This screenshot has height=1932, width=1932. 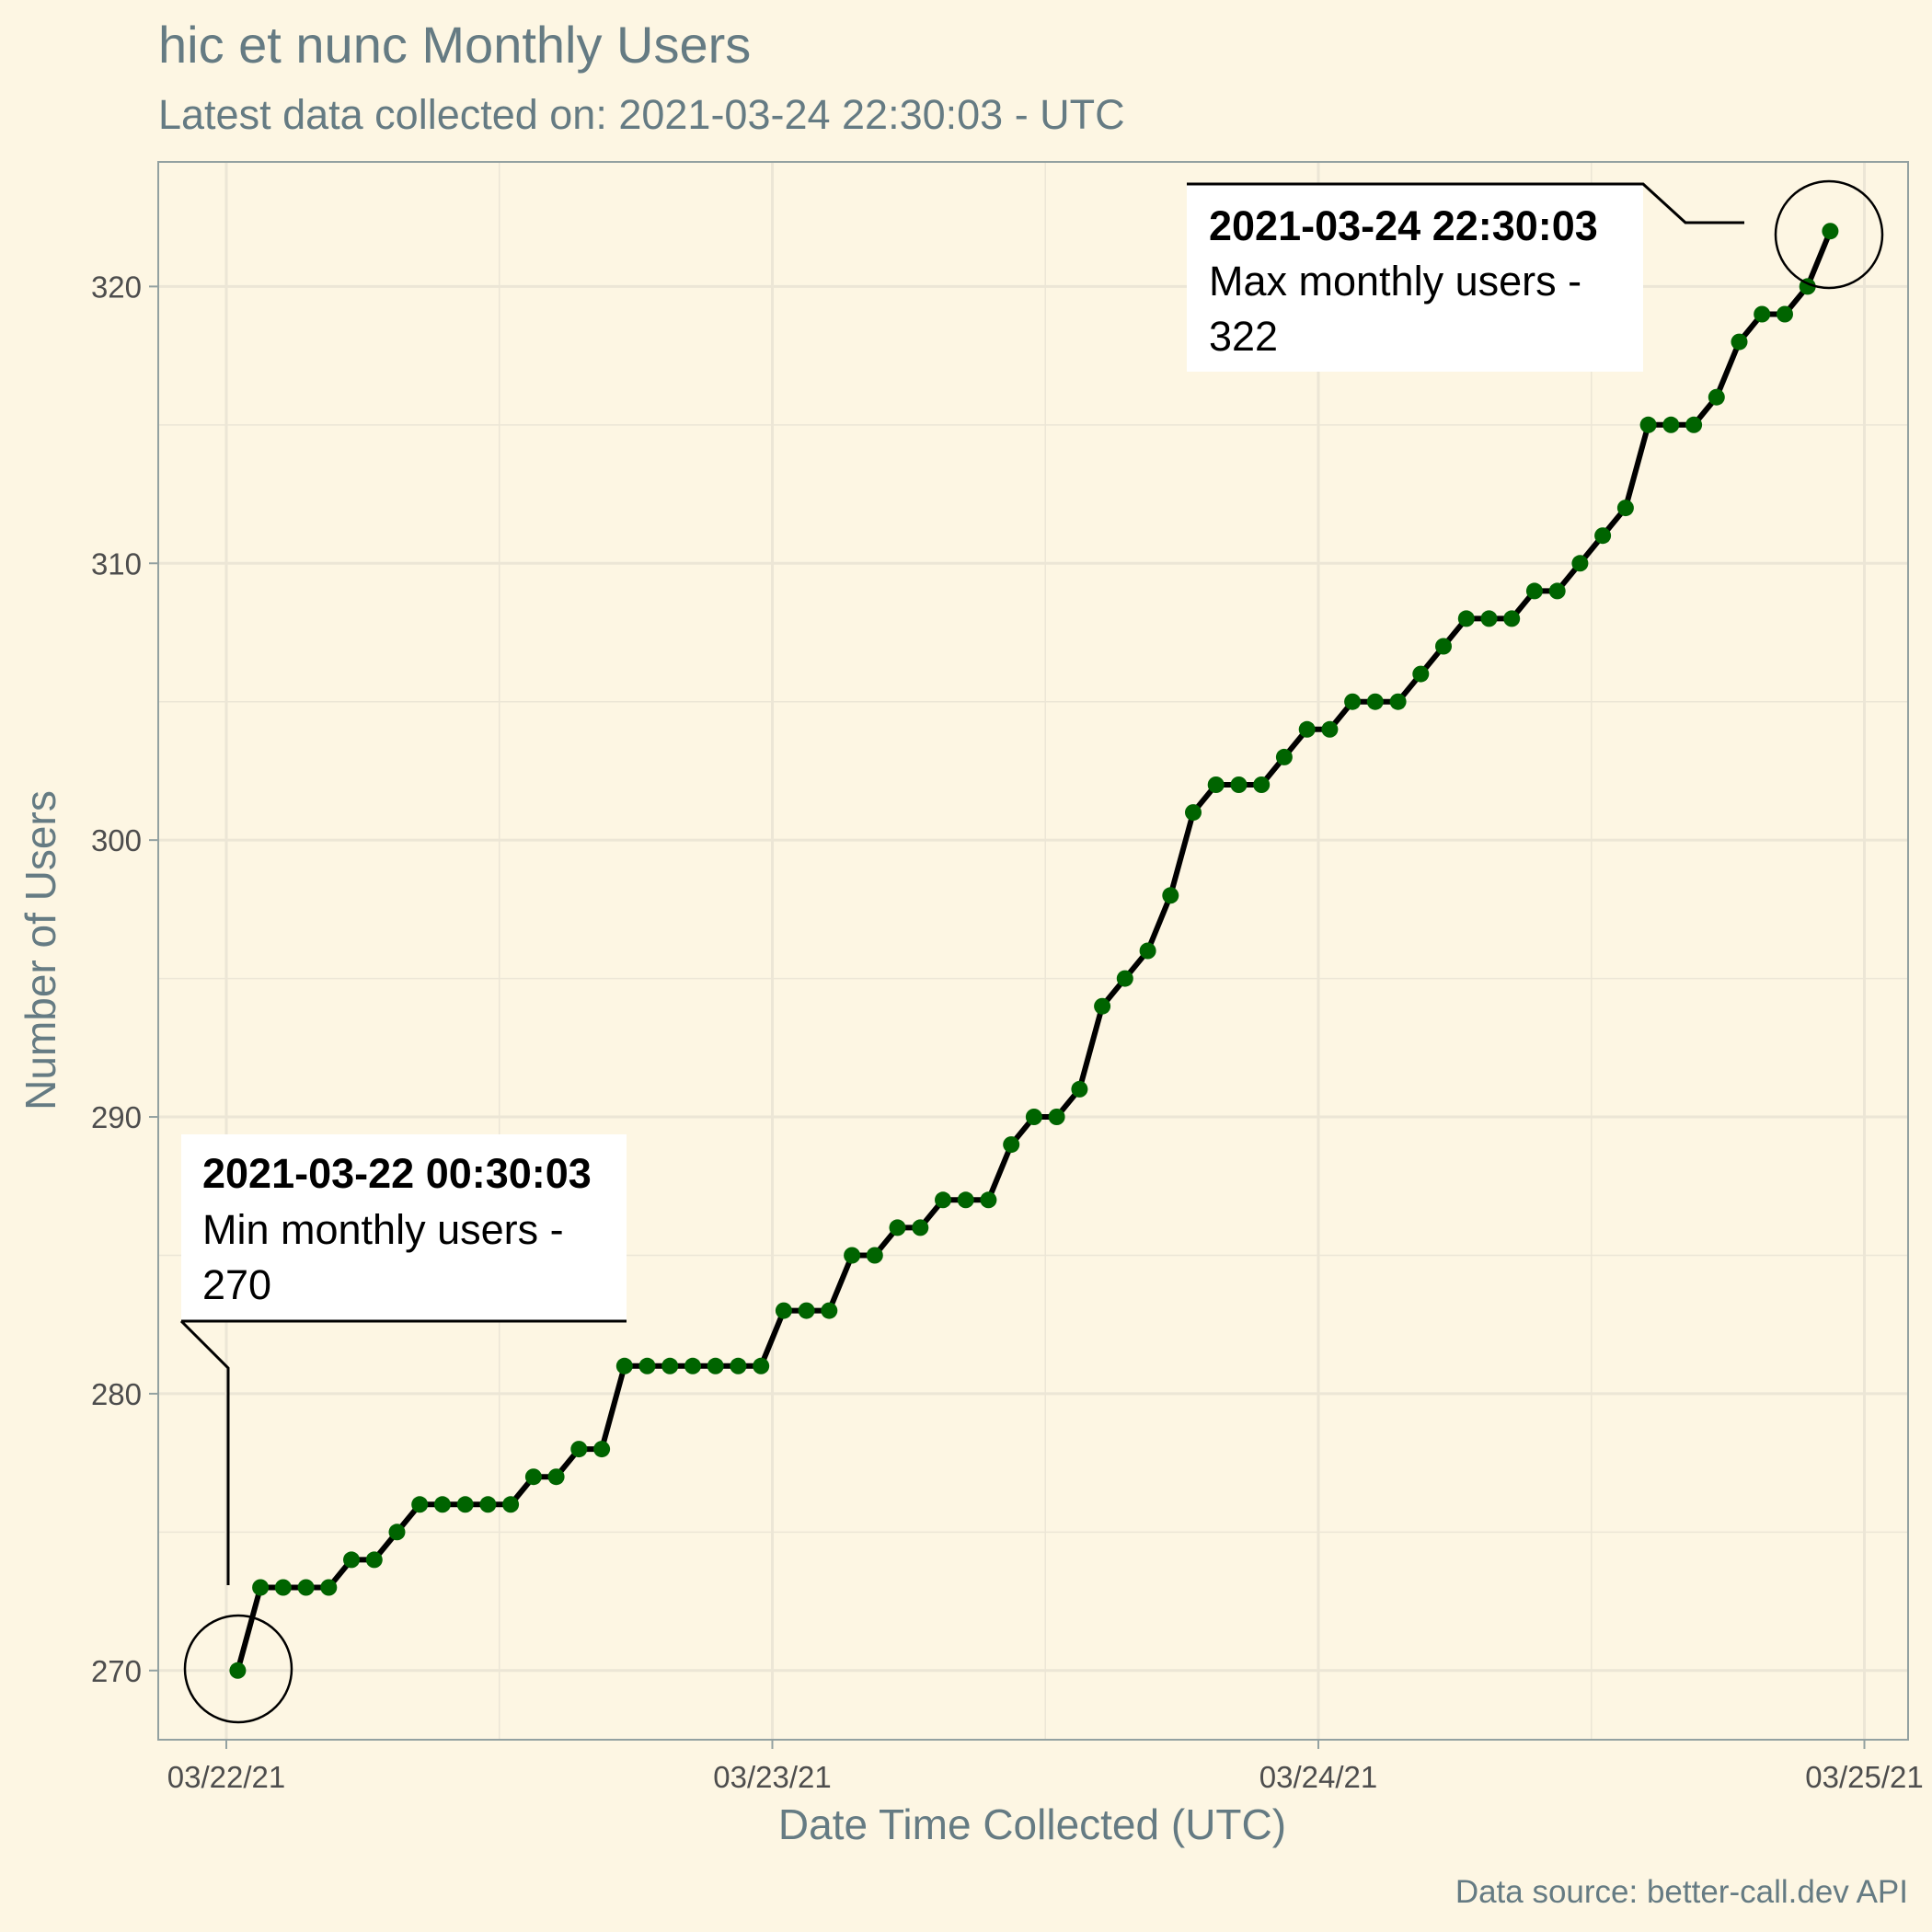 What do you see at coordinates (40, 950) in the screenshot?
I see `y-axis-title: Number of Users` at bounding box center [40, 950].